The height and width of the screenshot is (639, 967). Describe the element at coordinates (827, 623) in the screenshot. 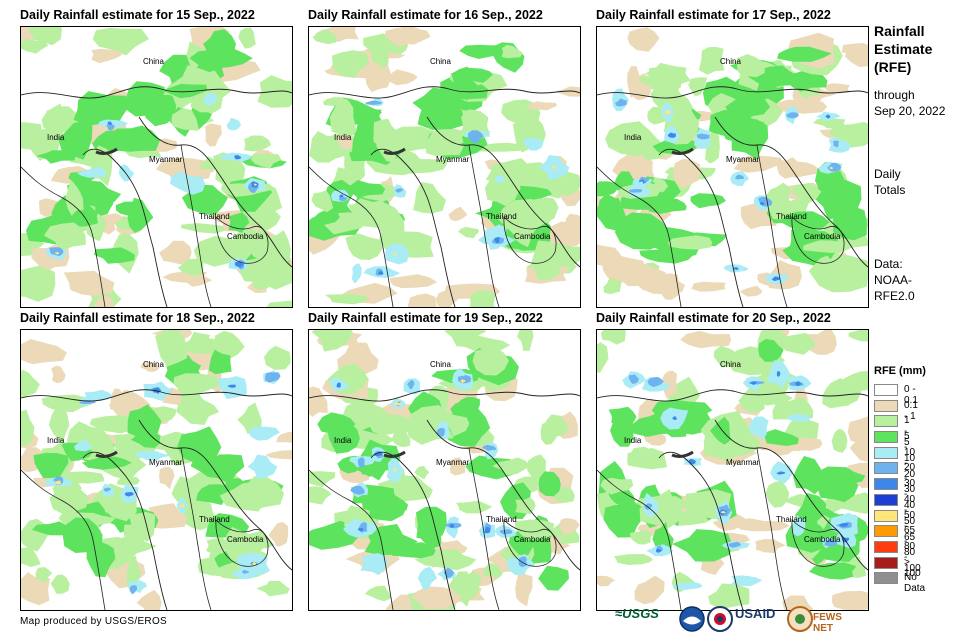

I see `fewsnet-logo: FEWS NET` at that location.